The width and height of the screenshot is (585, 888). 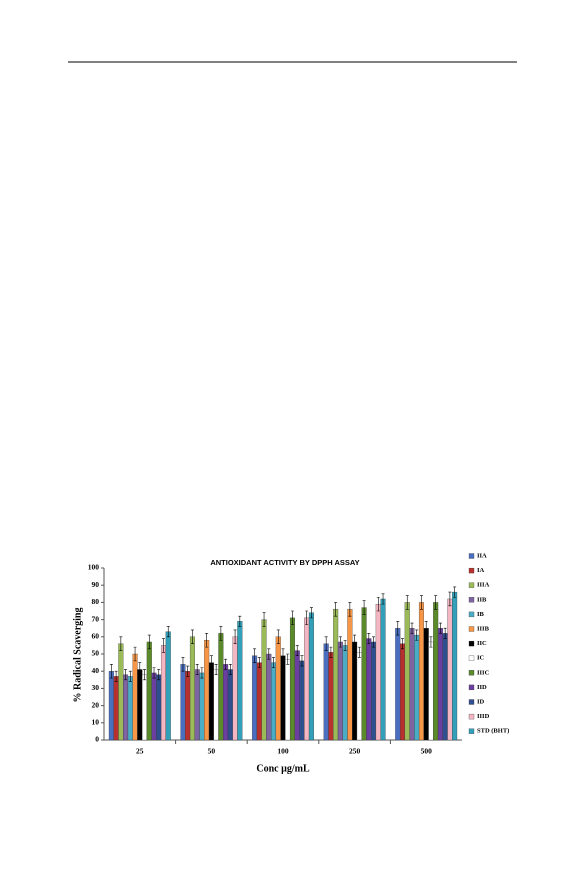 I want to click on legend-label: IIA, so click(x=482, y=555).